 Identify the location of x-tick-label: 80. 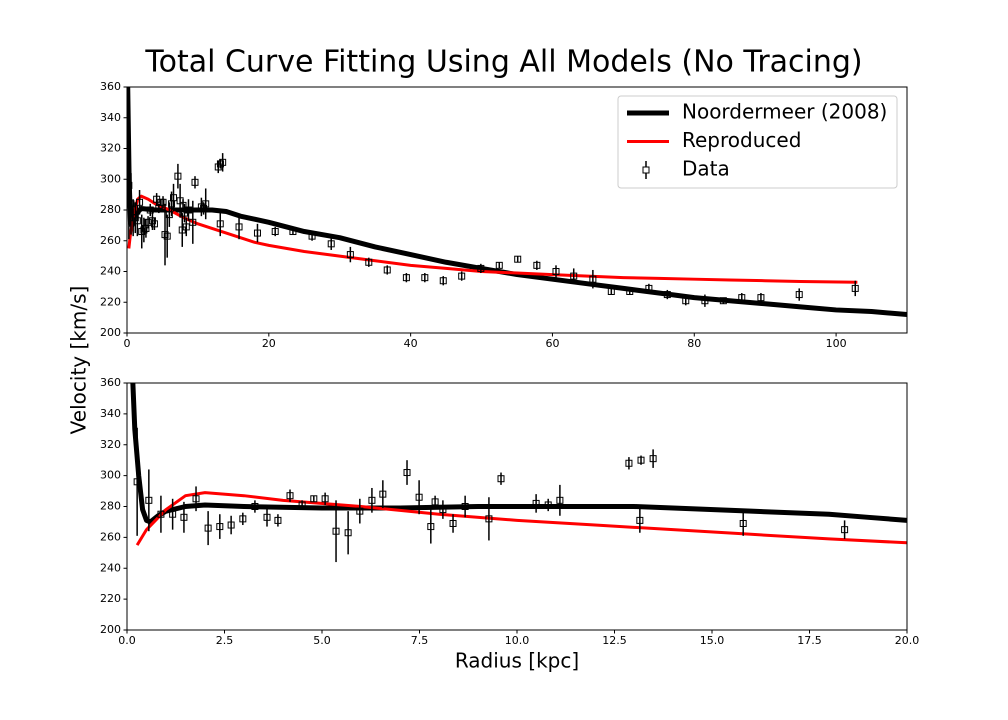
(694, 343).